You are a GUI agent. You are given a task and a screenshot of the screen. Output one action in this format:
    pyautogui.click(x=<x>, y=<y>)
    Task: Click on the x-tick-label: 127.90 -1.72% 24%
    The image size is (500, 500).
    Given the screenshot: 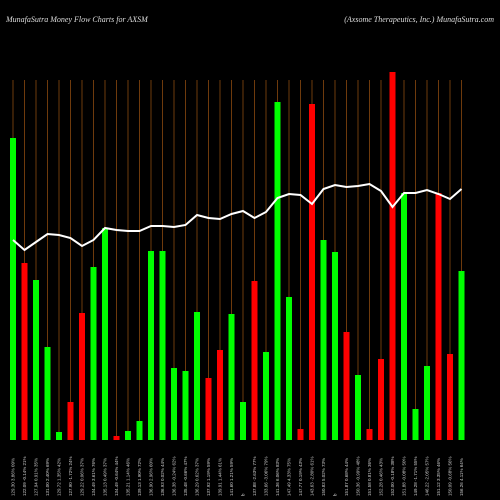 What is the action you would take?
    pyautogui.click(x=70, y=476)
    